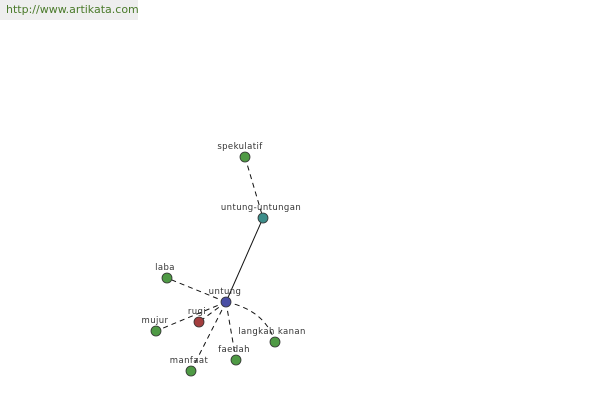 This screenshot has height=400, width=600. I want to click on node-label: mujur, so click(155, 321).